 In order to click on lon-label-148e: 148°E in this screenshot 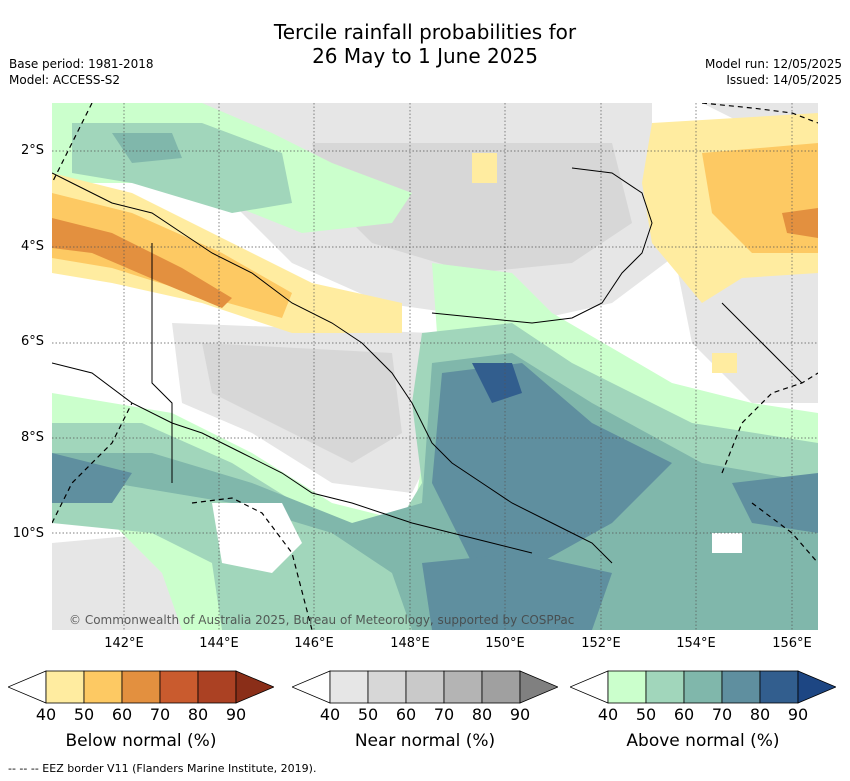, I will do `click(410, 643)`.